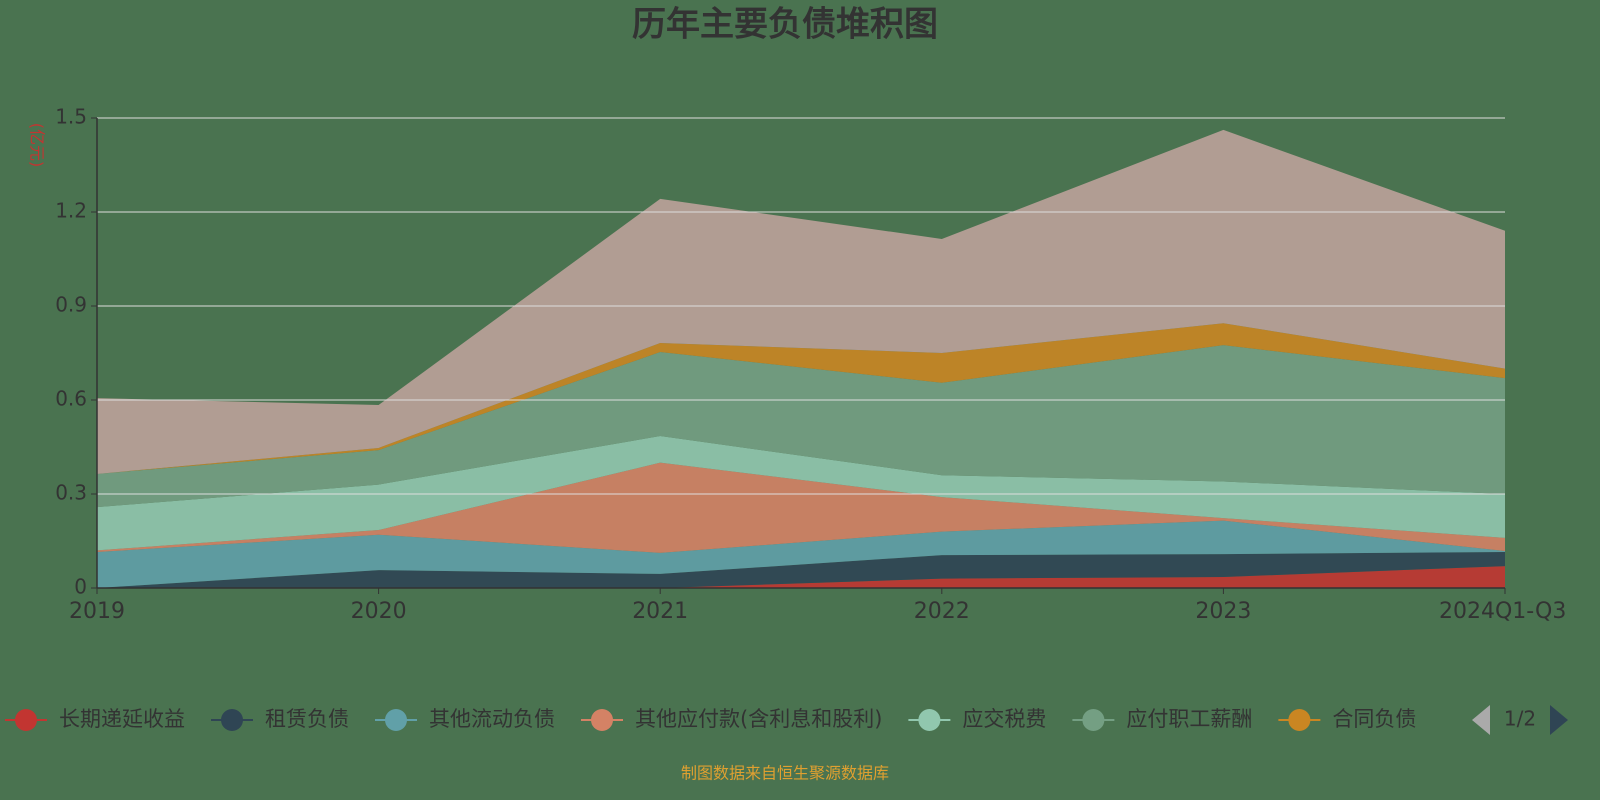 The width and height of the screenshot is (1600, 800). Describe the element at coordinates (660, 611) in the screenshot. I see `x-tick-label: 2021` at that location.